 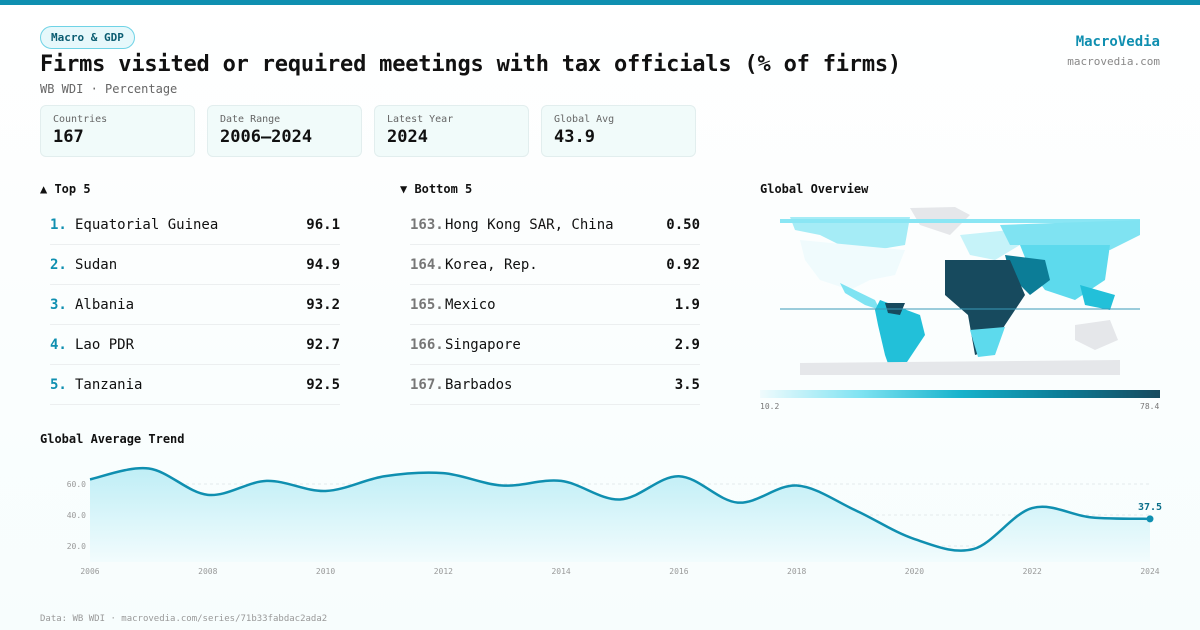 I want to click on rank: 5., so click(x=58, y=384).